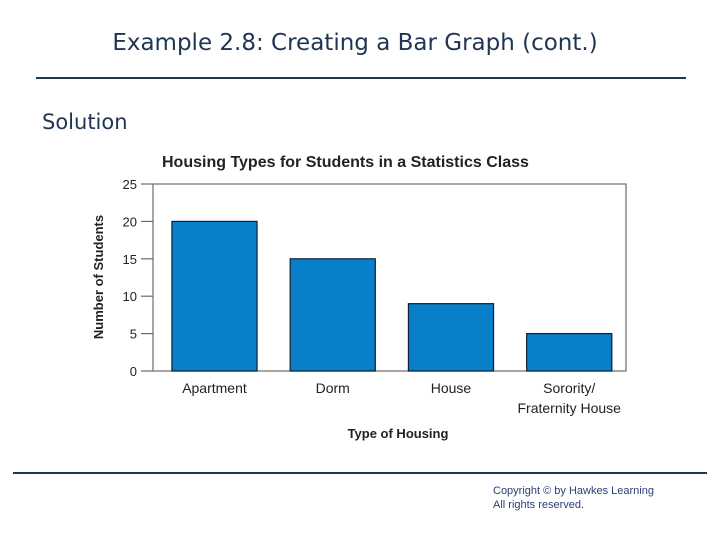 This screenshot has height=540, width=720. Describe the element at coordinates (573, 491) in the screenshot. I see `copyright-line-1: Copyright © by Hawkes Learning` at that location.